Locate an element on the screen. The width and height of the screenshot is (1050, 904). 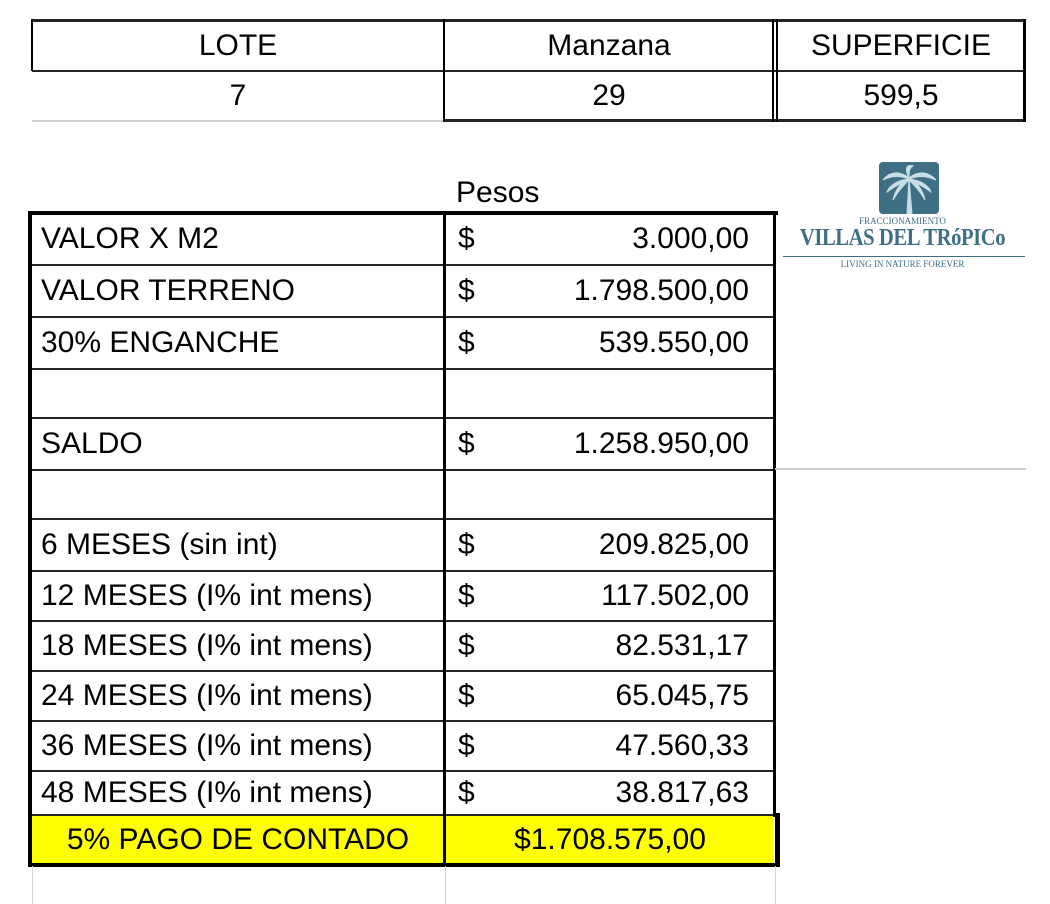
logo-subtitle: FRACCIONAMIENTO is located at coordinates (902, 221).